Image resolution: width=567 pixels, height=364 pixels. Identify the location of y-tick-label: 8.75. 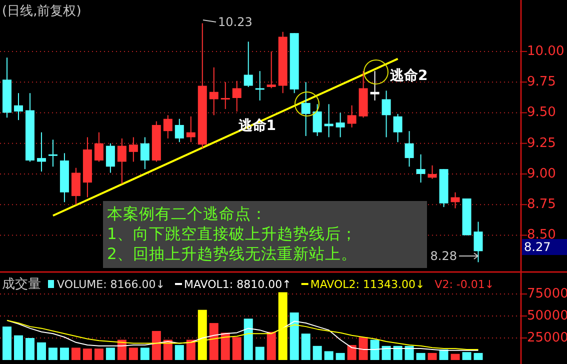
(541, 204).